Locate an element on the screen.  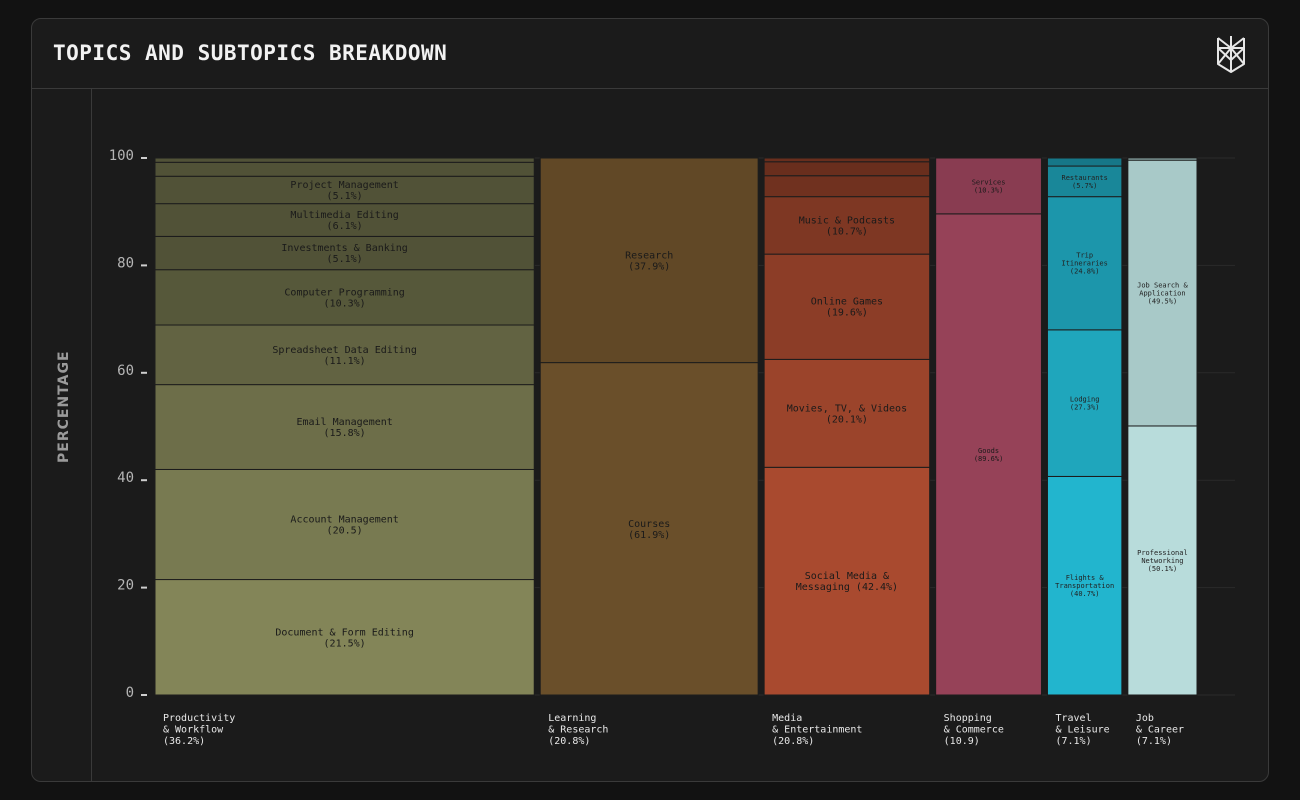
segment-label: Document & Form Editing is located at coordinates (344, 632).